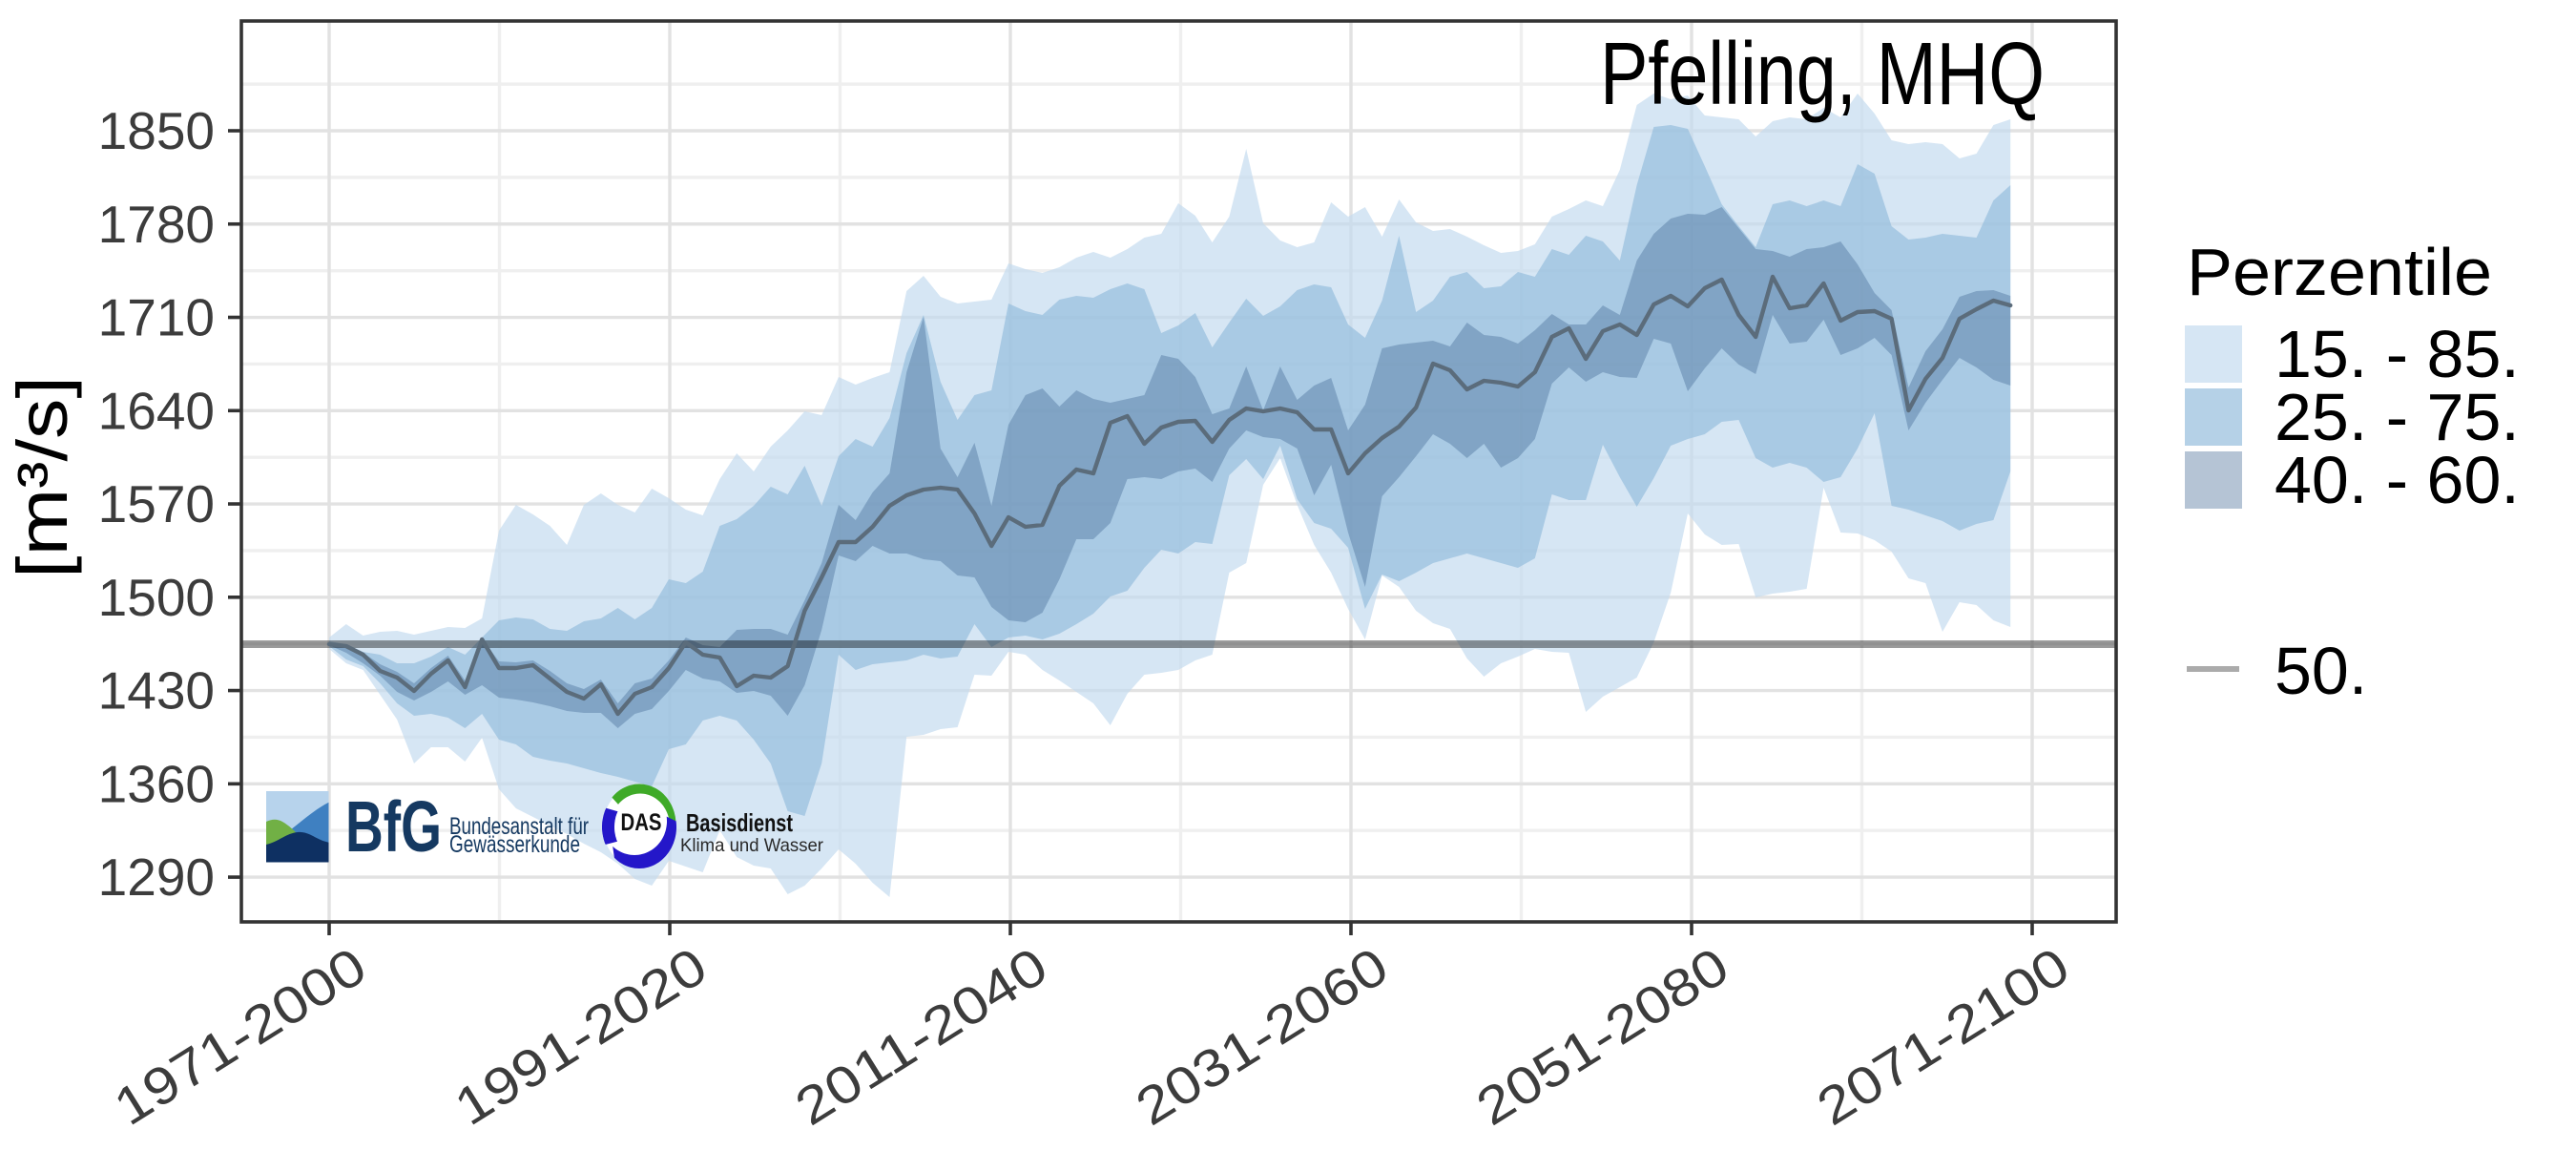  Describe the element at coordinates (641, 822) in the screenshot. I see `svg-text: DAS` at that location.